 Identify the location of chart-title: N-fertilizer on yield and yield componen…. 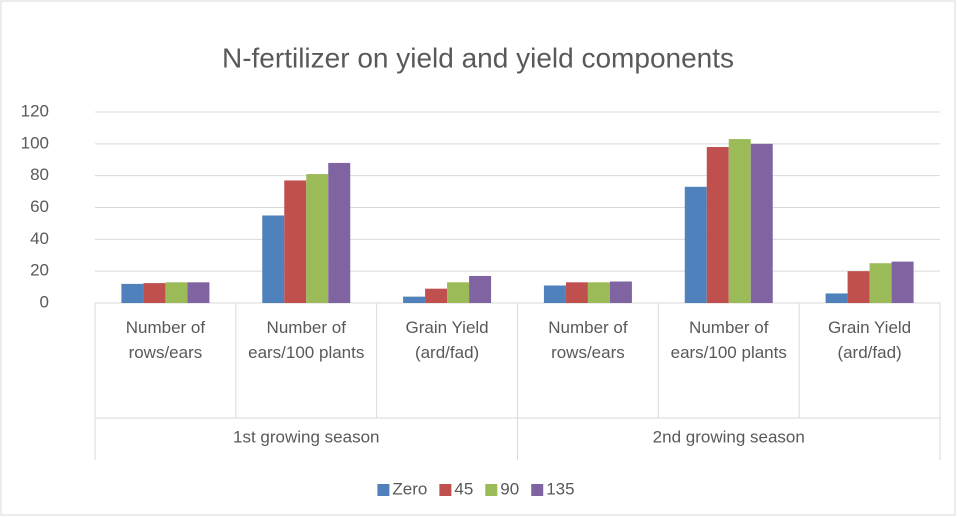
(478, 57).